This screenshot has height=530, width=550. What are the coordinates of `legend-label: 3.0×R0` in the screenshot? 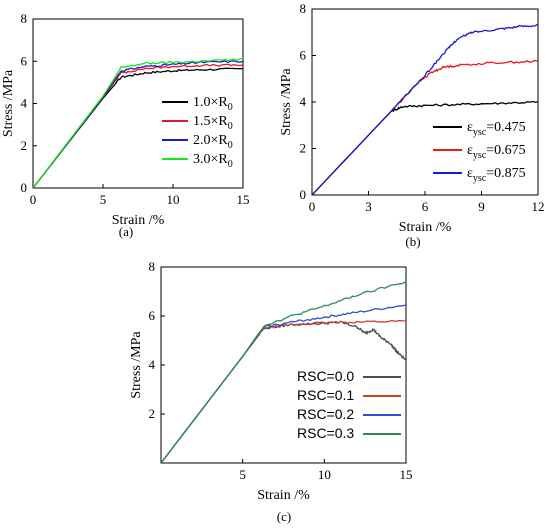 It's located at (213, 161).